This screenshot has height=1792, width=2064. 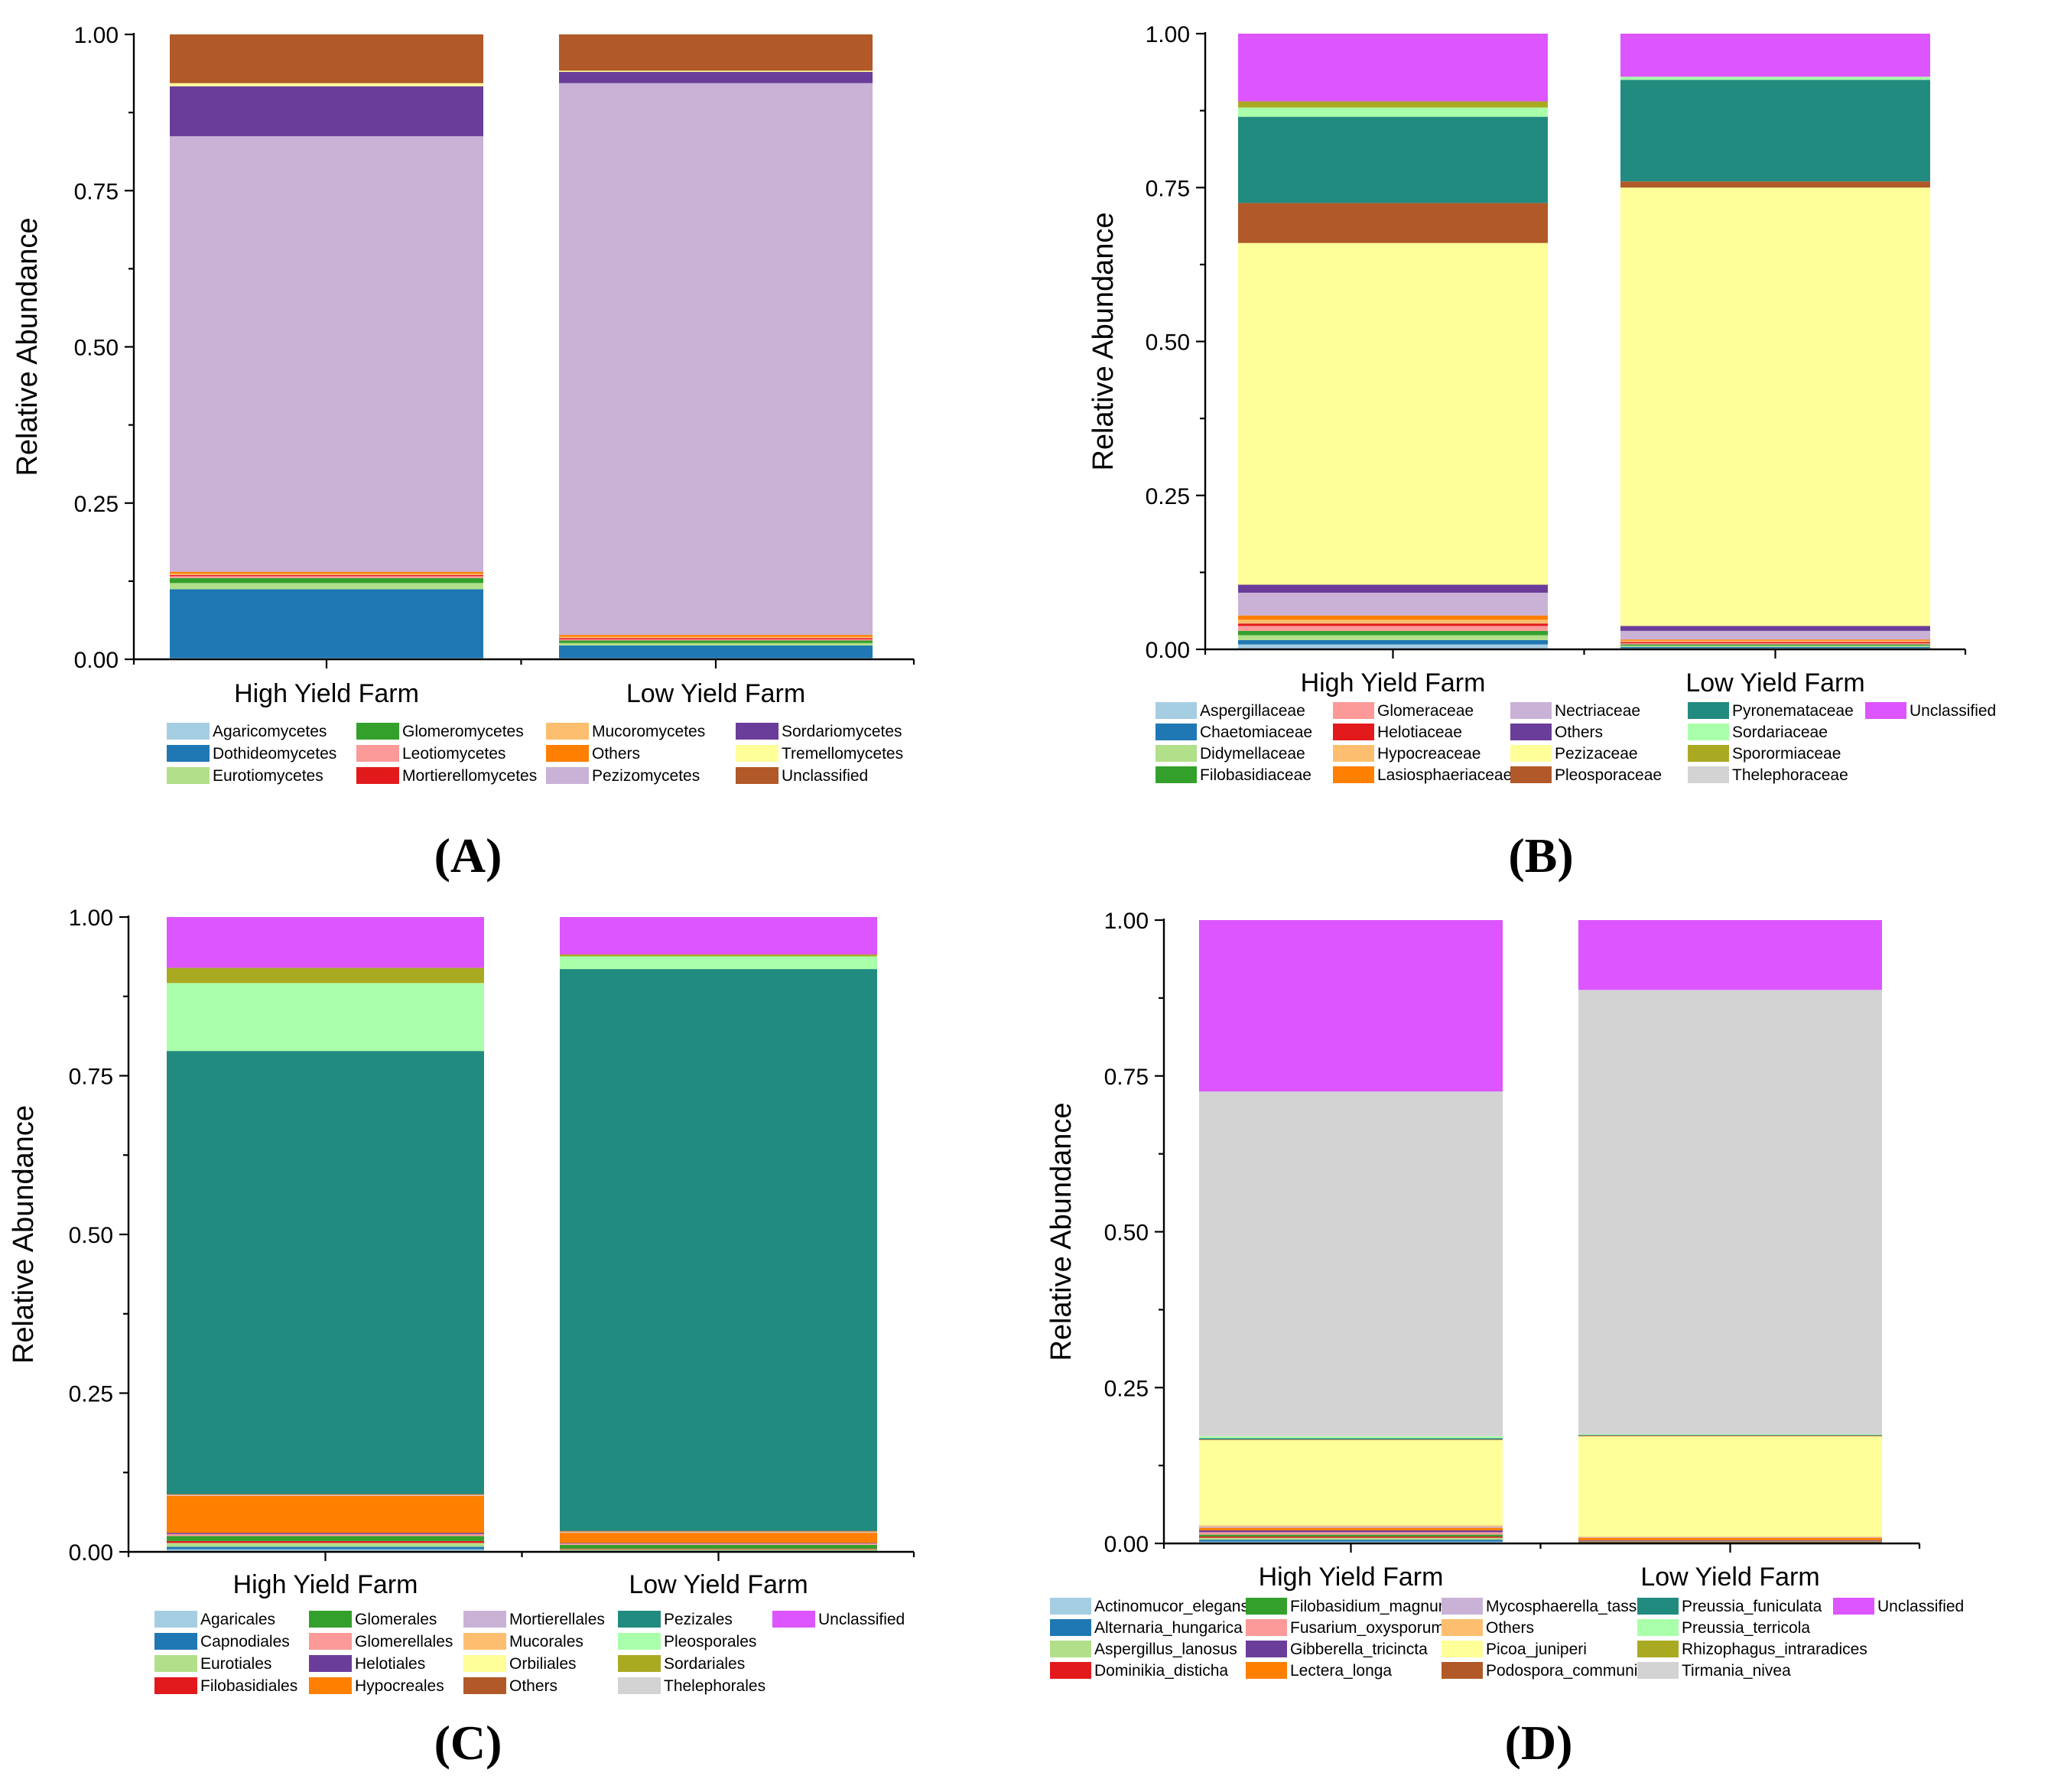 I want to click on legend-label-lectera-longa: Lectera_longa, so click(x=1341, y=1671).